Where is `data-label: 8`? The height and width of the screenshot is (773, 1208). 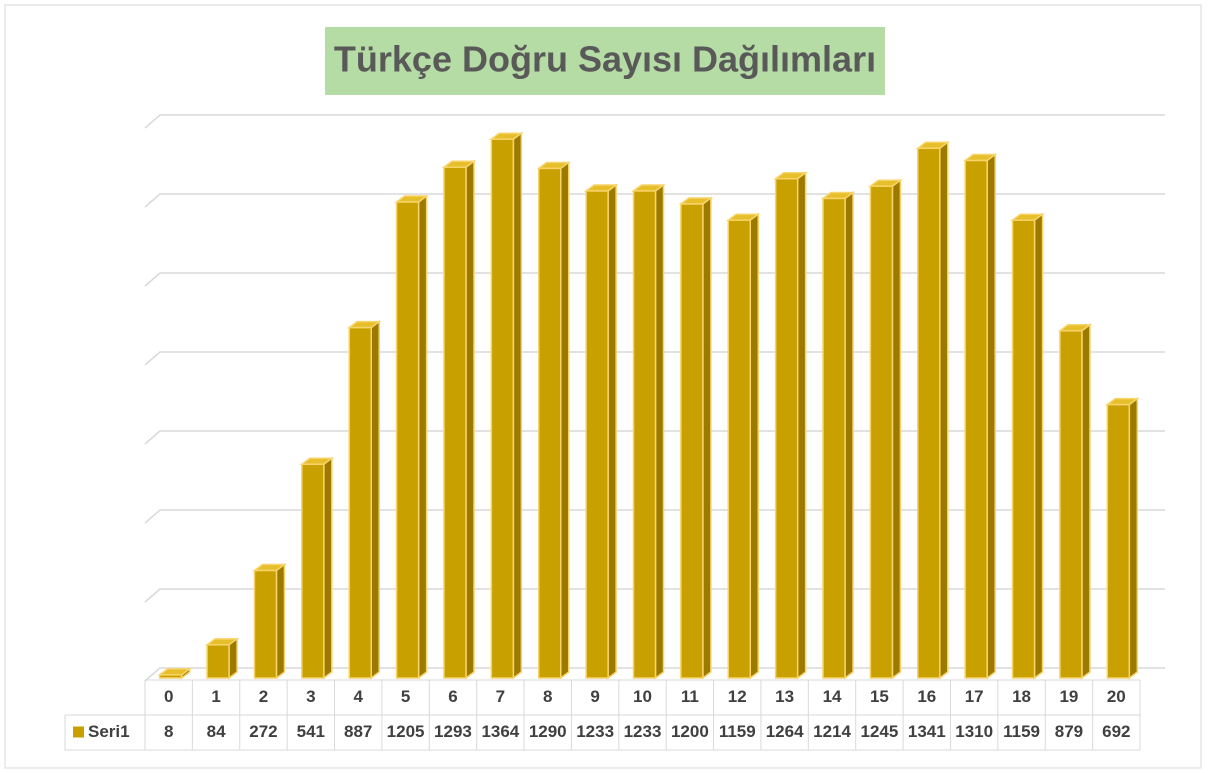
data-label: 8 is located at coordinates (168, 731).